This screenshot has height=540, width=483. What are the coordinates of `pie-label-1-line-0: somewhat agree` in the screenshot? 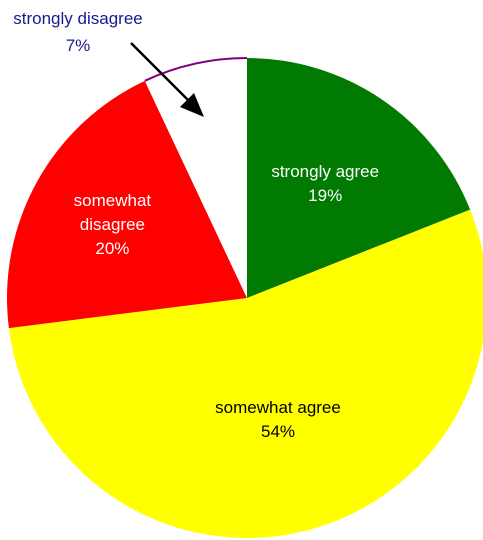 It's located at (278, 407).